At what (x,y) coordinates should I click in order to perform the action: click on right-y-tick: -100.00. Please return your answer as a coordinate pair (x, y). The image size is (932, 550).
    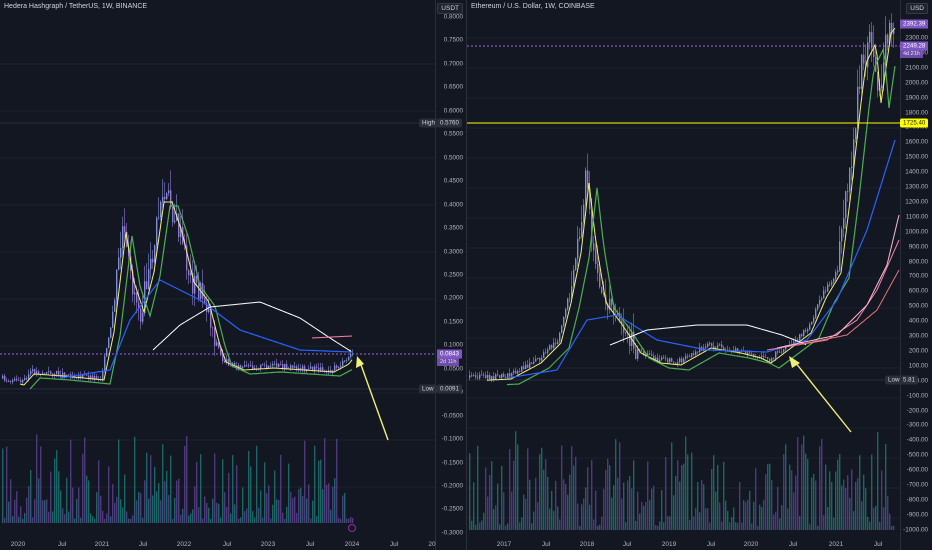
    Looking at the image, I should click on (917, 396).